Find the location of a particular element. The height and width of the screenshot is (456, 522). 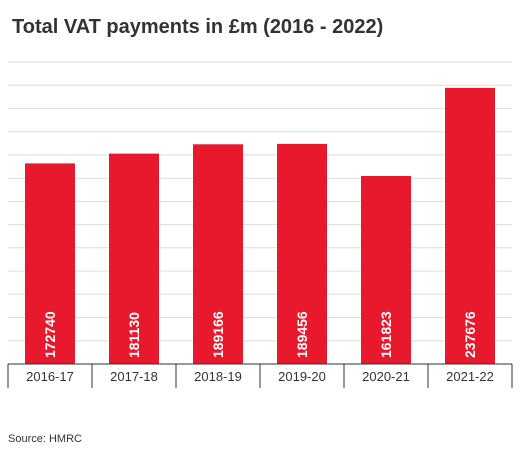

value-label: 161823 is located at coordinates (386, 334).